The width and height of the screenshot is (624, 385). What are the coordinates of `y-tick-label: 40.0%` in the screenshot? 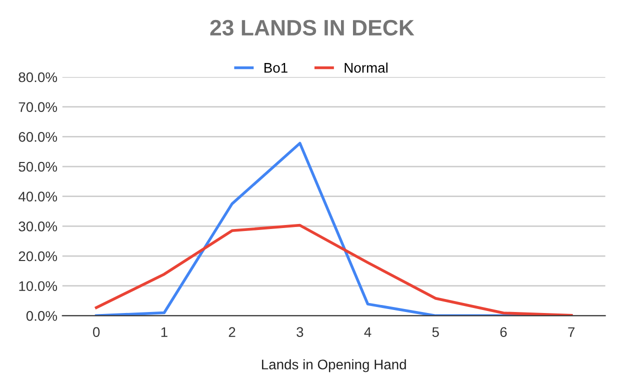 It's located at (38, 197).